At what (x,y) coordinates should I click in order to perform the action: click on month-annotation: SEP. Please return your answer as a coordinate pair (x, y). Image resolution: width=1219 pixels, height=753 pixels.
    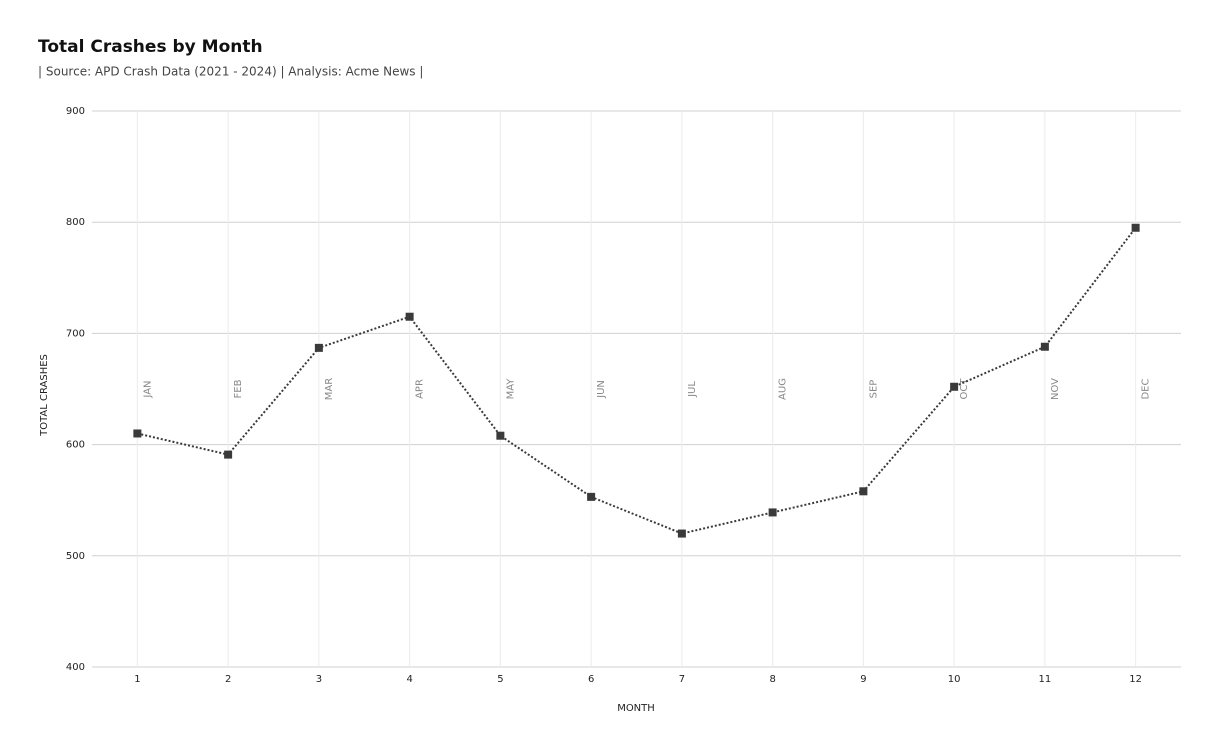
    Looking at the image, I should click on (873, 389).